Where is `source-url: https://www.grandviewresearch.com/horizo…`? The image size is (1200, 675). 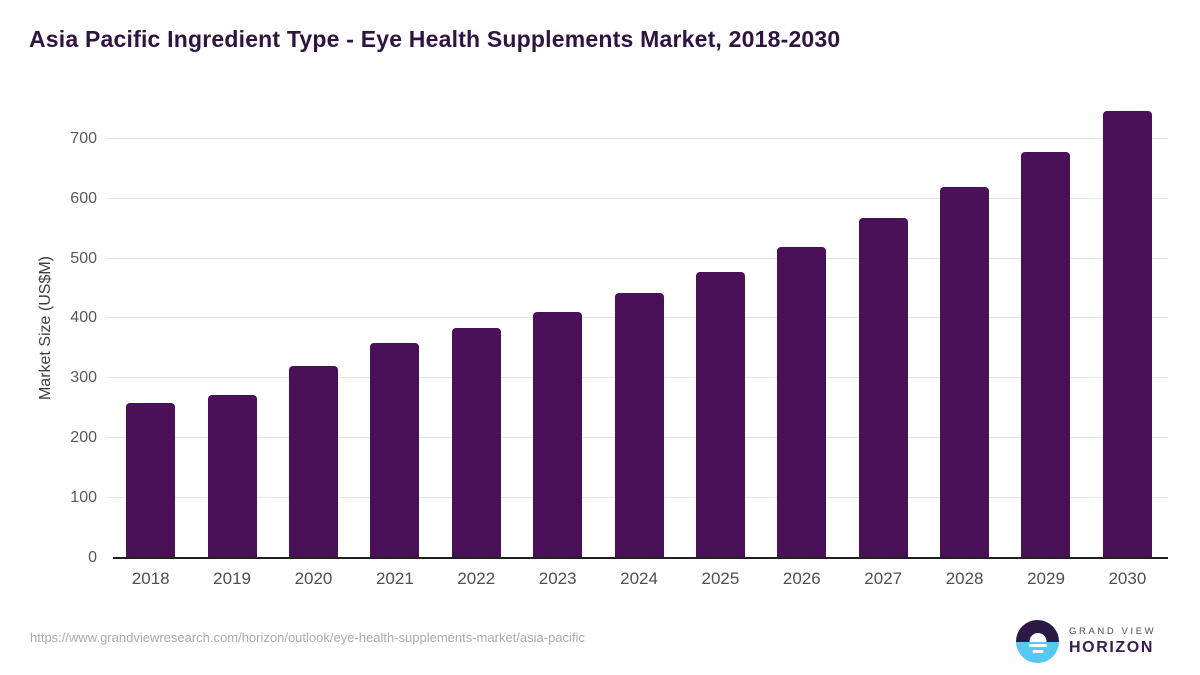
source-url: https://www.grandviewresearch.com/horizo… is located at coordinates (307, 637).